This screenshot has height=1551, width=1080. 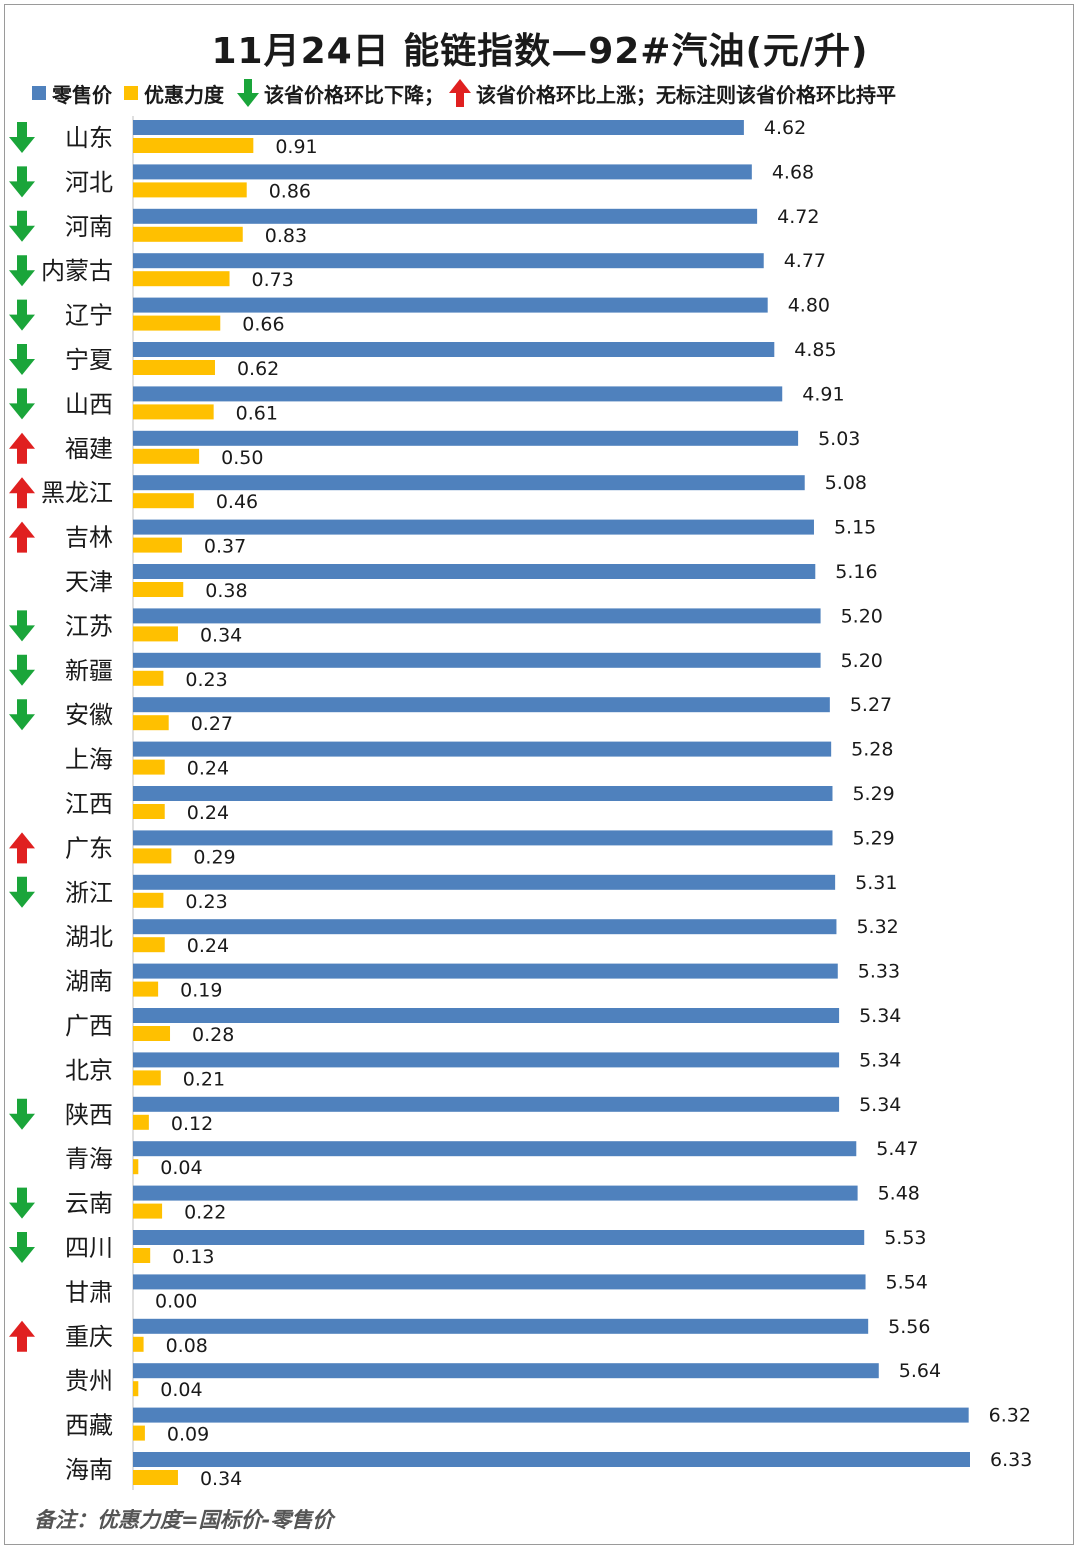 I want to click on retail-value-label: 5.16, so click(x=856, y=572).